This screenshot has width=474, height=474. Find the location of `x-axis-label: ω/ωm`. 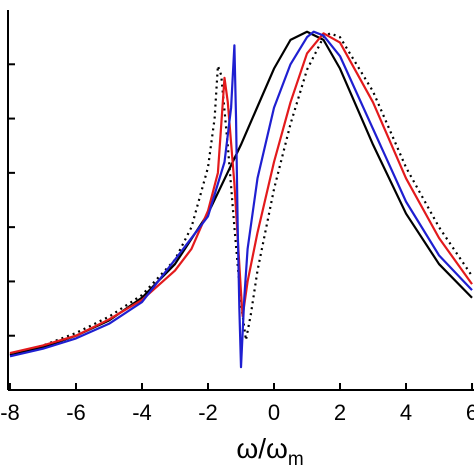

x-axis-label: ω/ωm is located at coordinates (269, 451).